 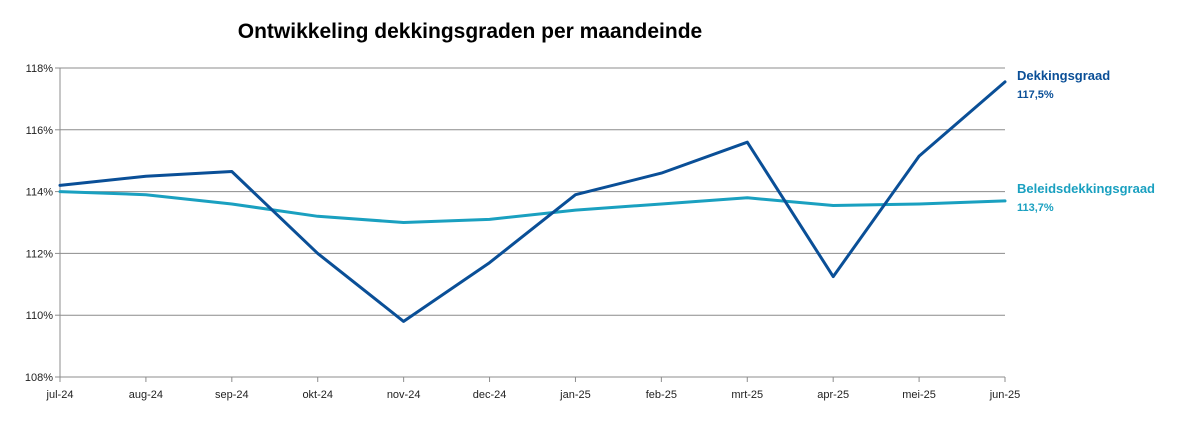 I want to click on x-tick-label: dec-24, so click(x=490, y=395).